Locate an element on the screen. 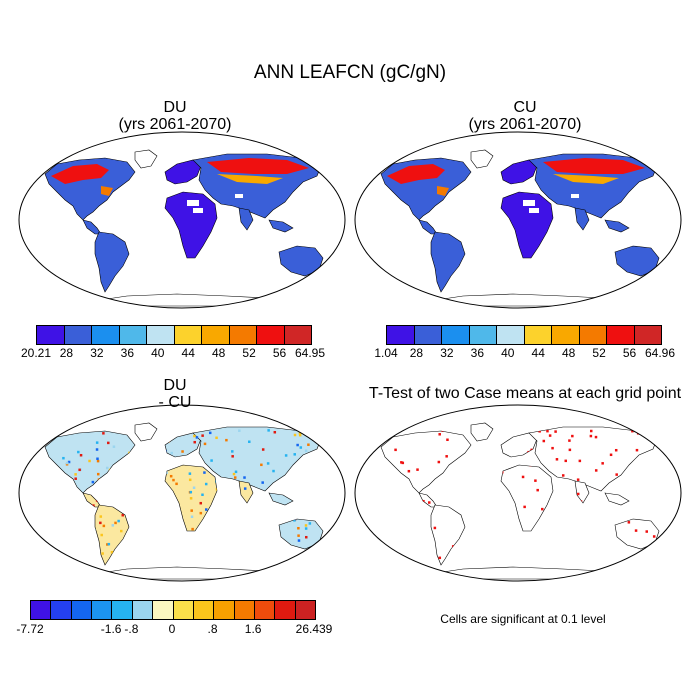 This screenshot has height=700, width=700. panel-du-title-line2: (yrs 2061-2070) is located at coordinates (175, 124).